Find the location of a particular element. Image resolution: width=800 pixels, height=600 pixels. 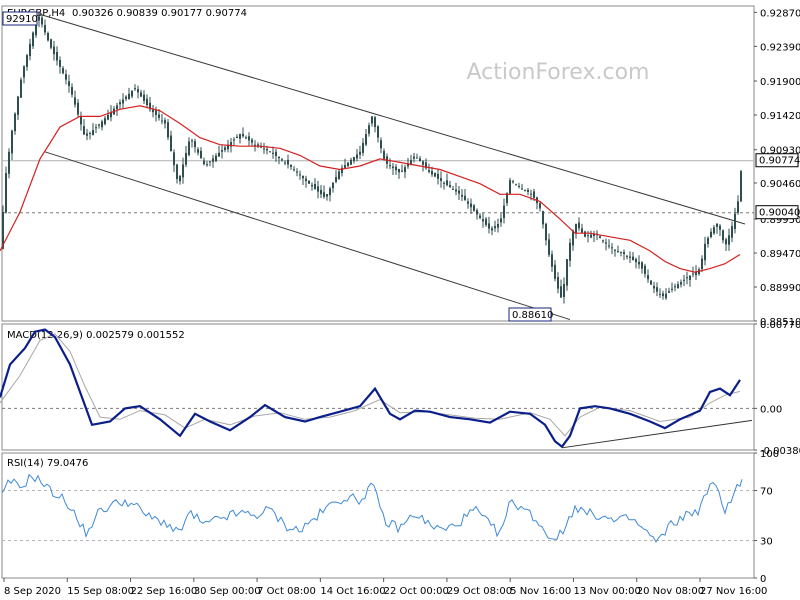

swing-high-label: 92910 is located at coordinates (22, 19).